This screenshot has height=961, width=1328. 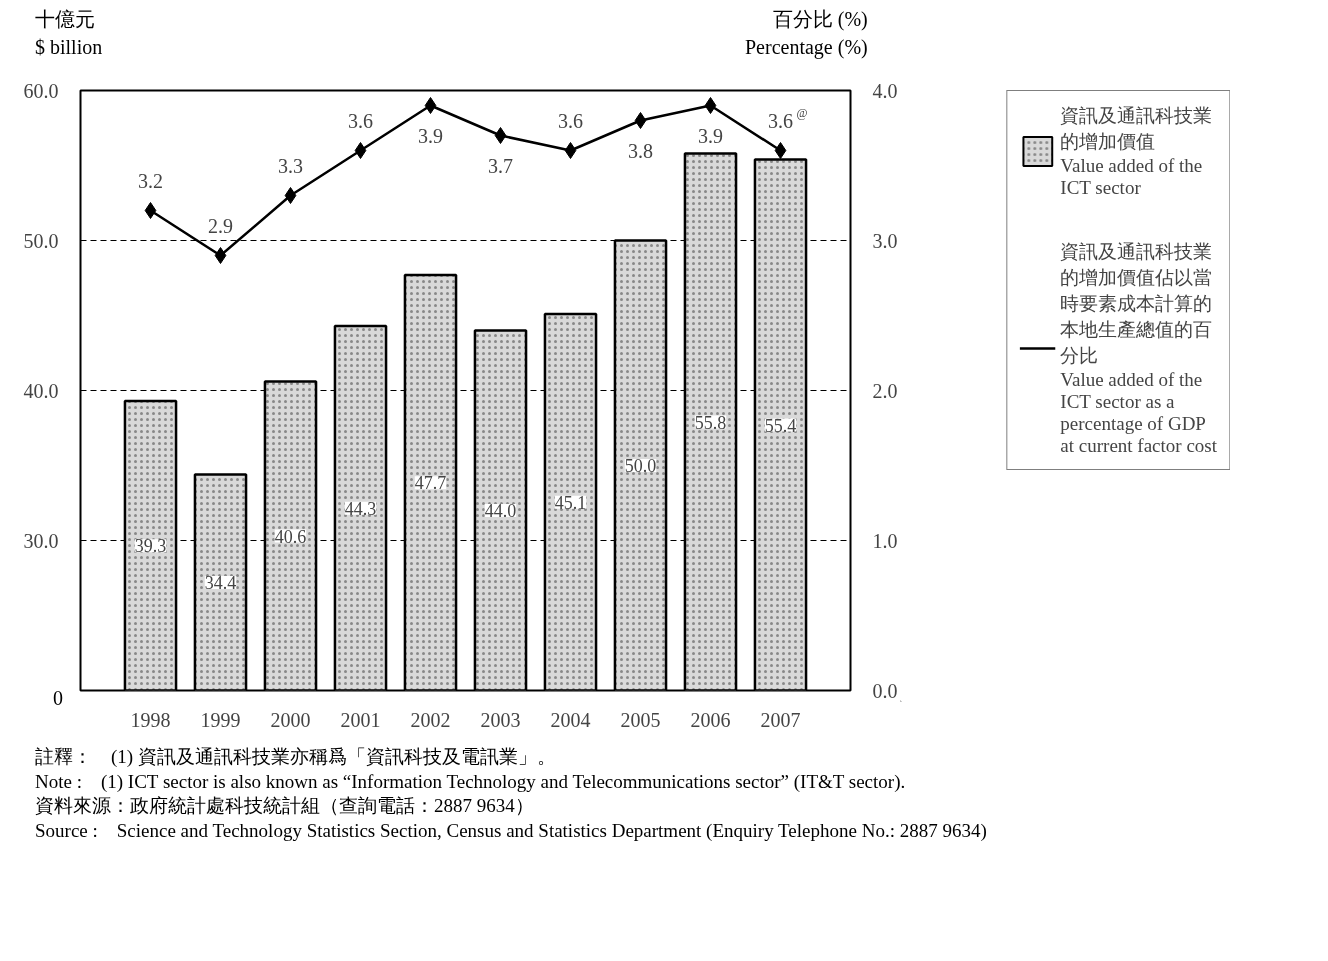 What do you see at coordinates (150, 719) in the screenshot?
I see `x-tick-label: 1998` at bounding box center [150, 719].